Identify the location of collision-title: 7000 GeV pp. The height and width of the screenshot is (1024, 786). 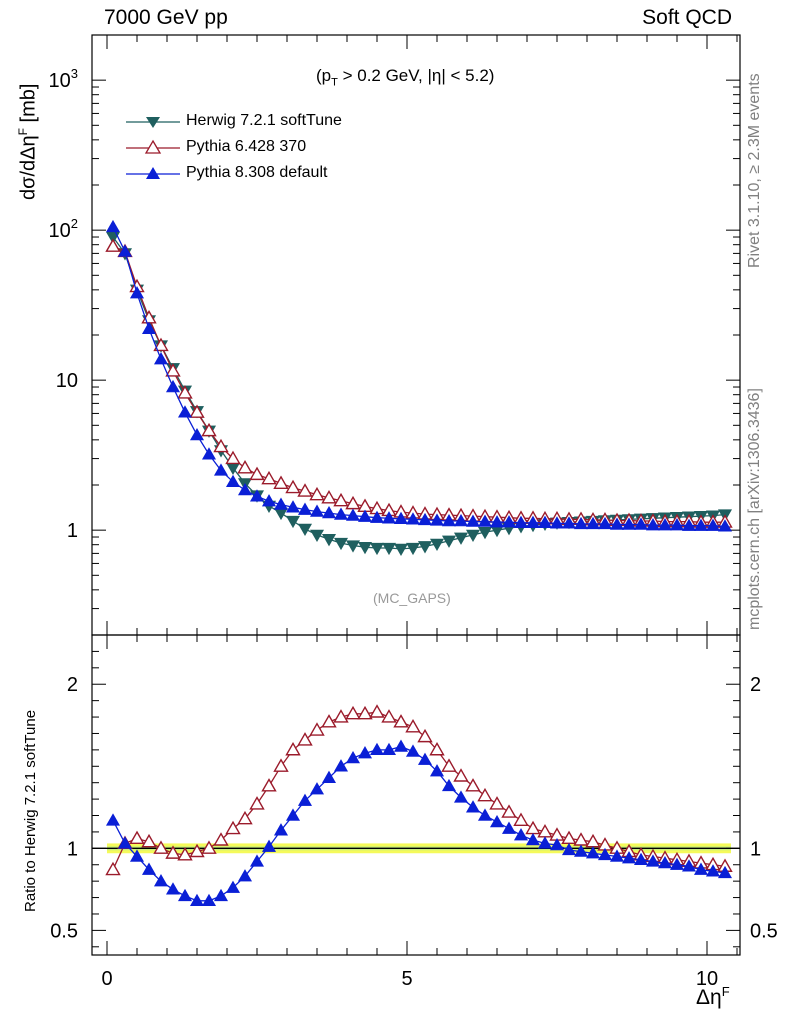
(166, 17).